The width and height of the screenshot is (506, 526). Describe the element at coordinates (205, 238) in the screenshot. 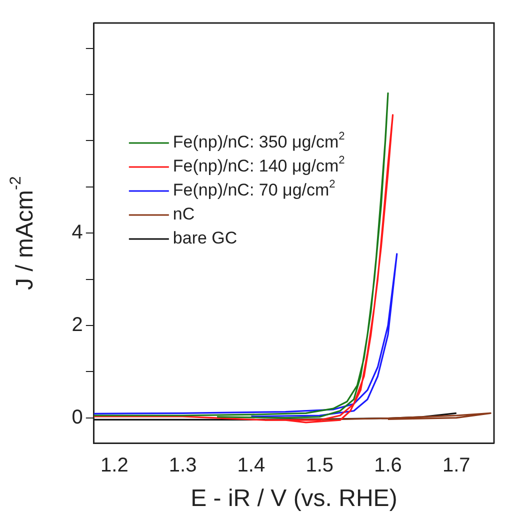

I see `legend-label: bare GC` at that location.